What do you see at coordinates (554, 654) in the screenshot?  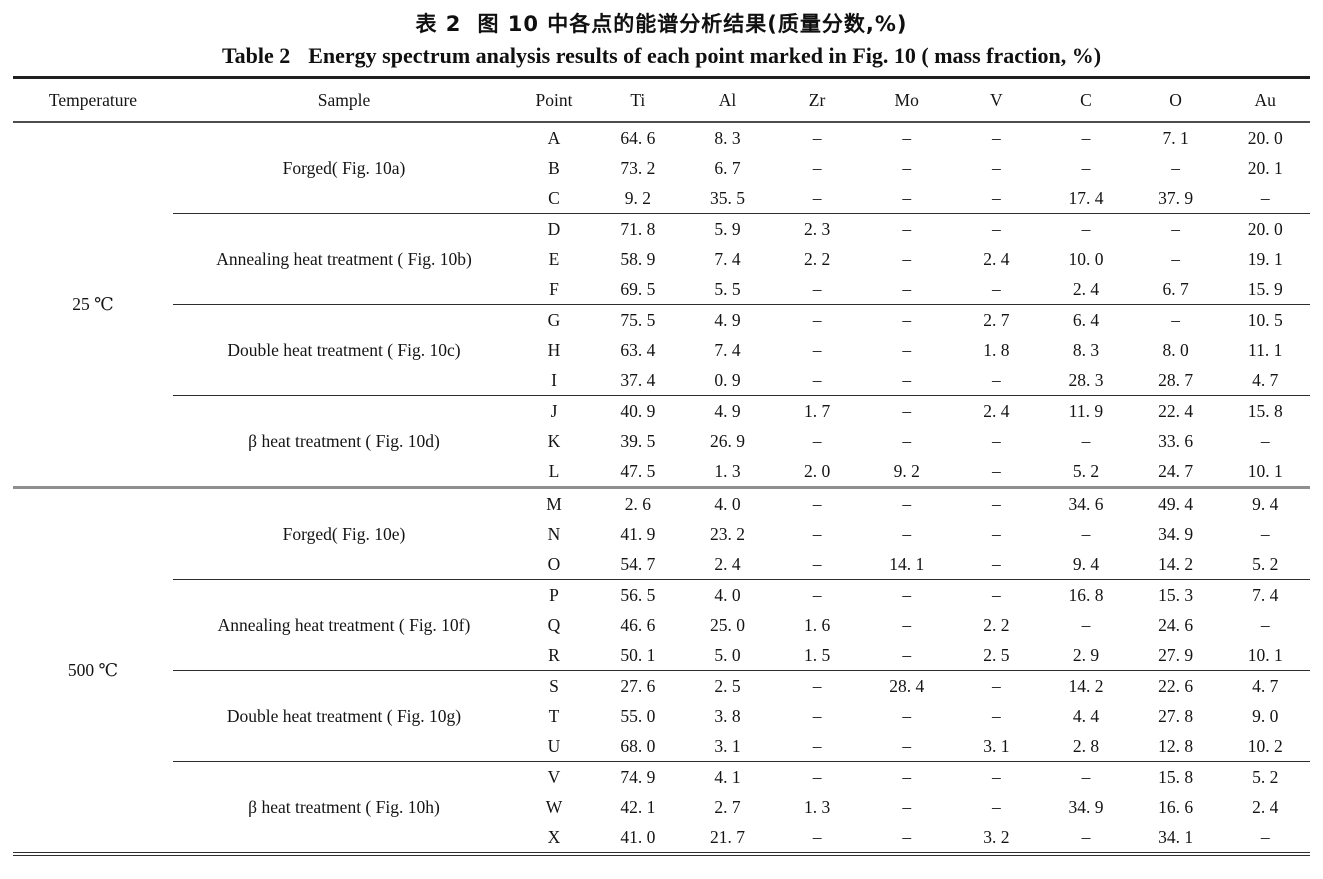 I see `point-cell: R` at bounding box center [554, 654].